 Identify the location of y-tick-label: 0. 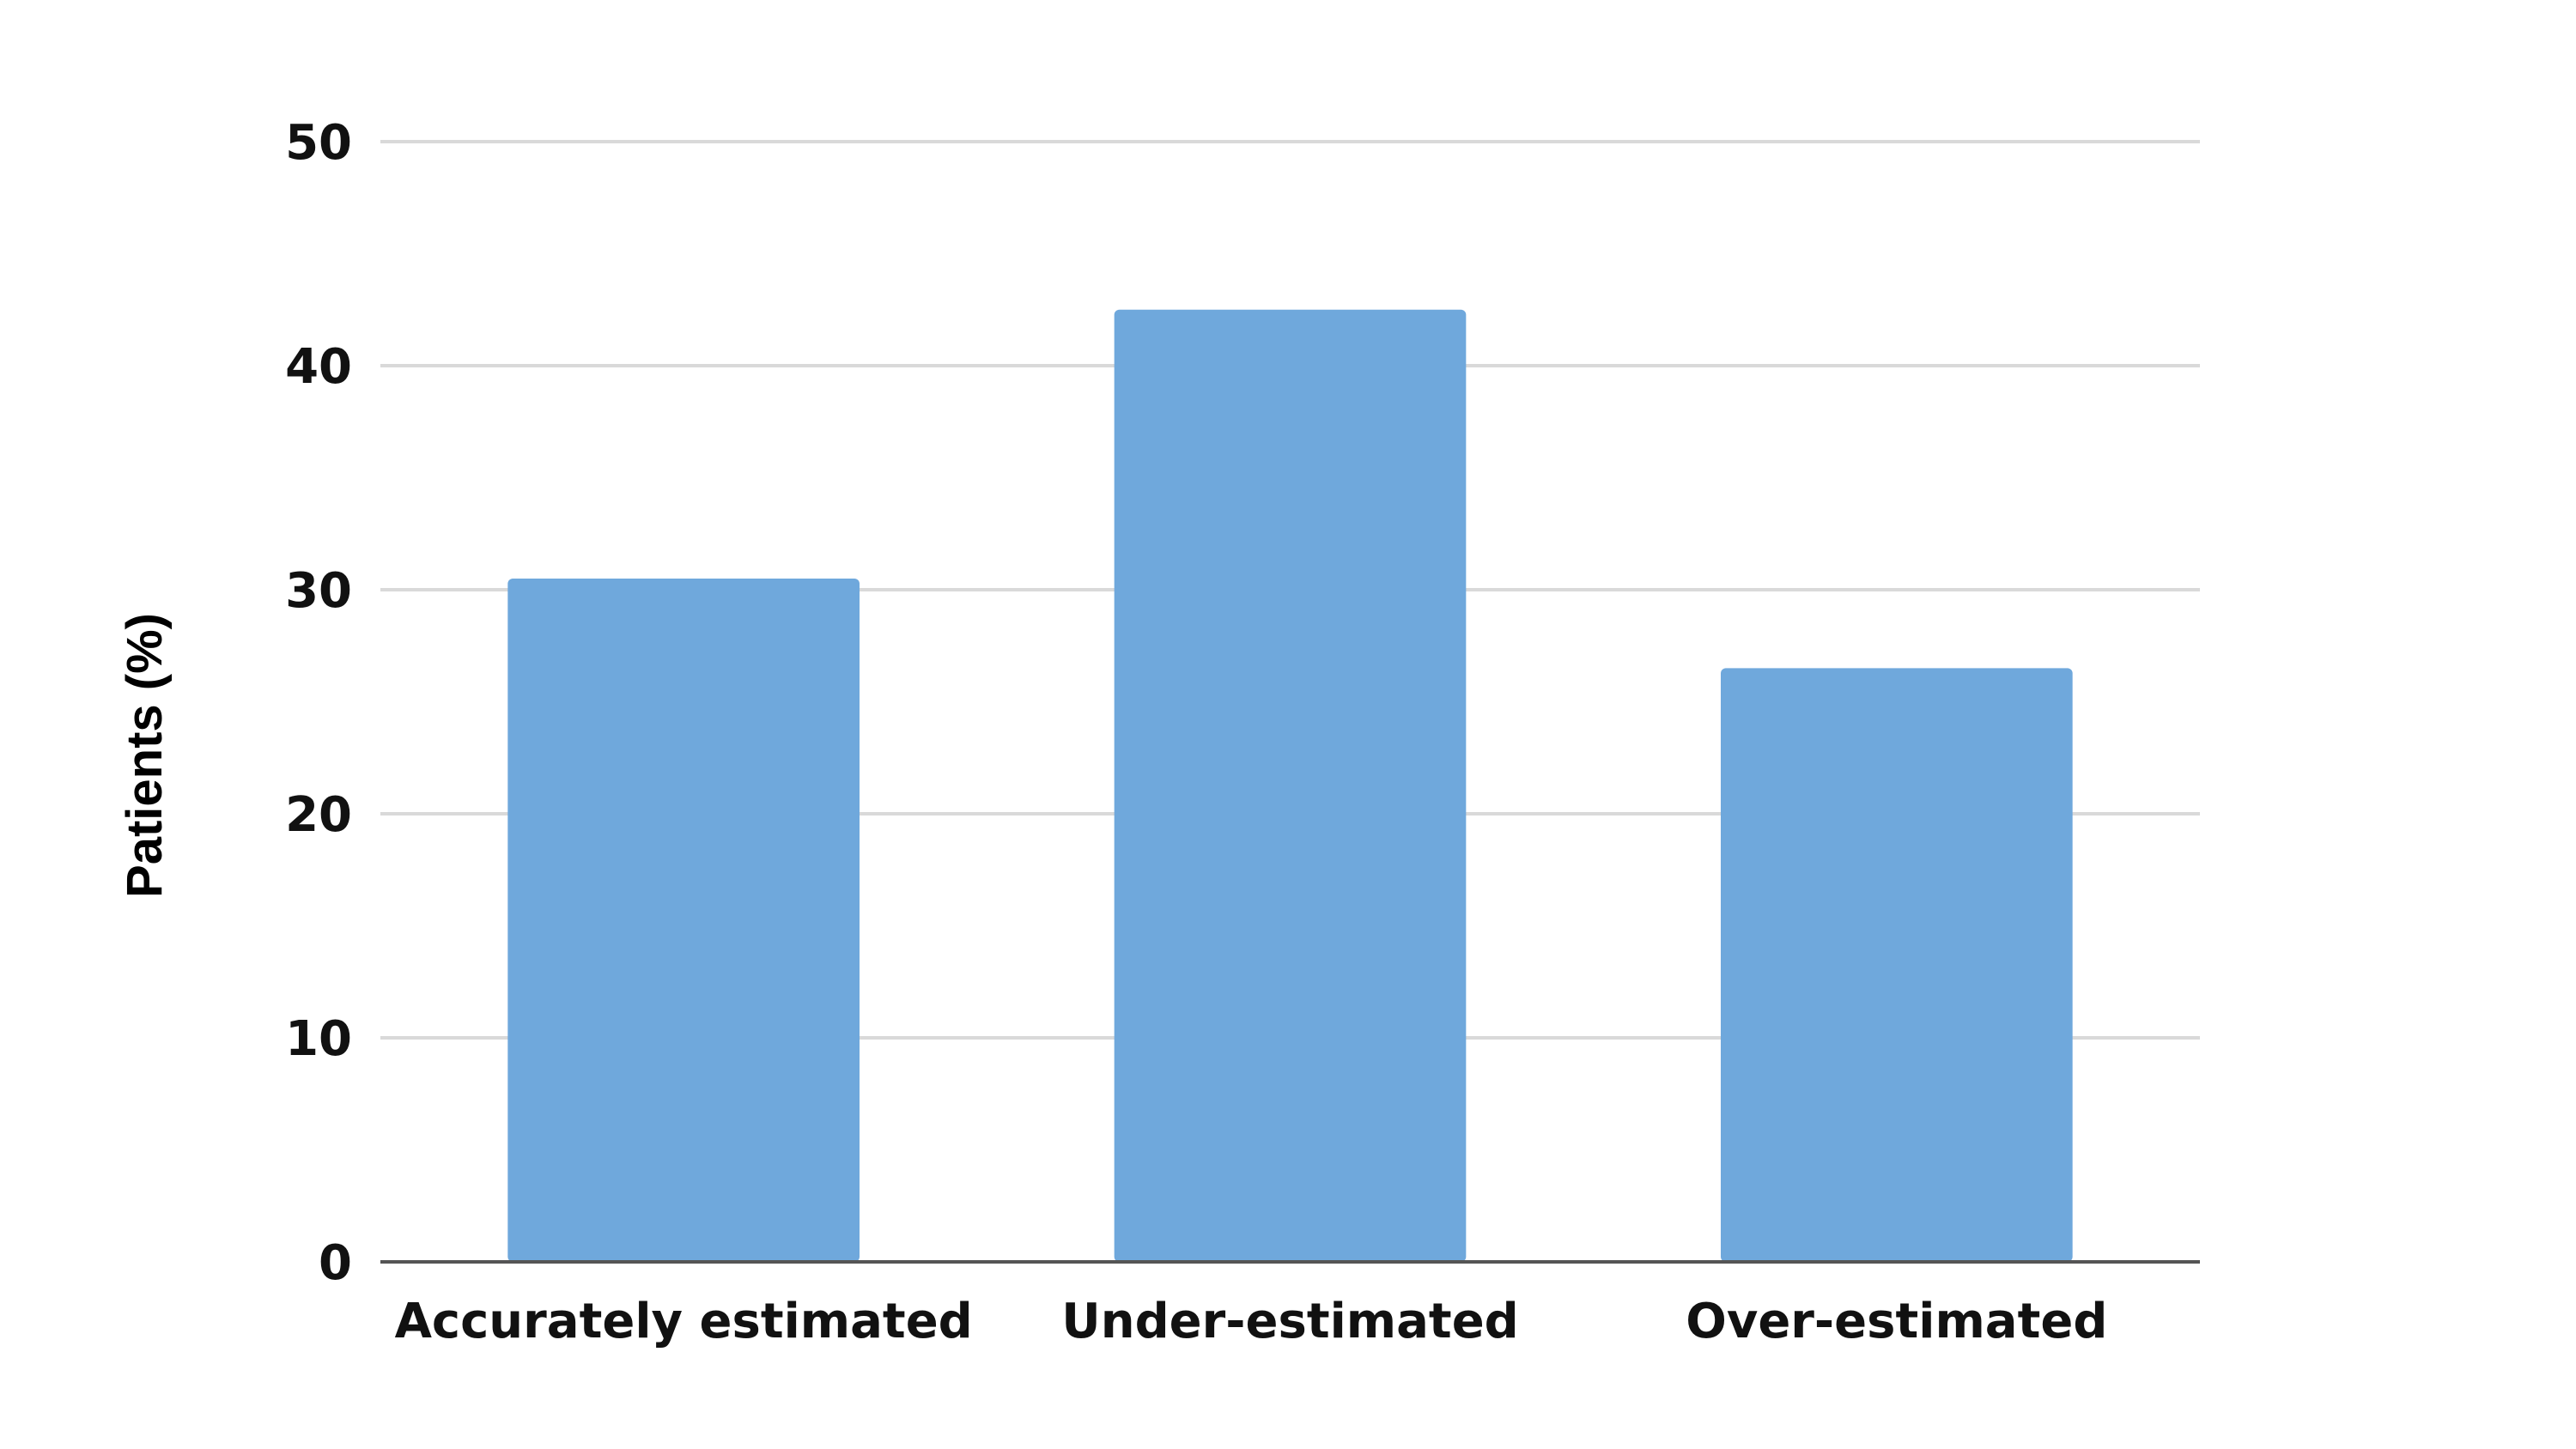
(335, 1263).